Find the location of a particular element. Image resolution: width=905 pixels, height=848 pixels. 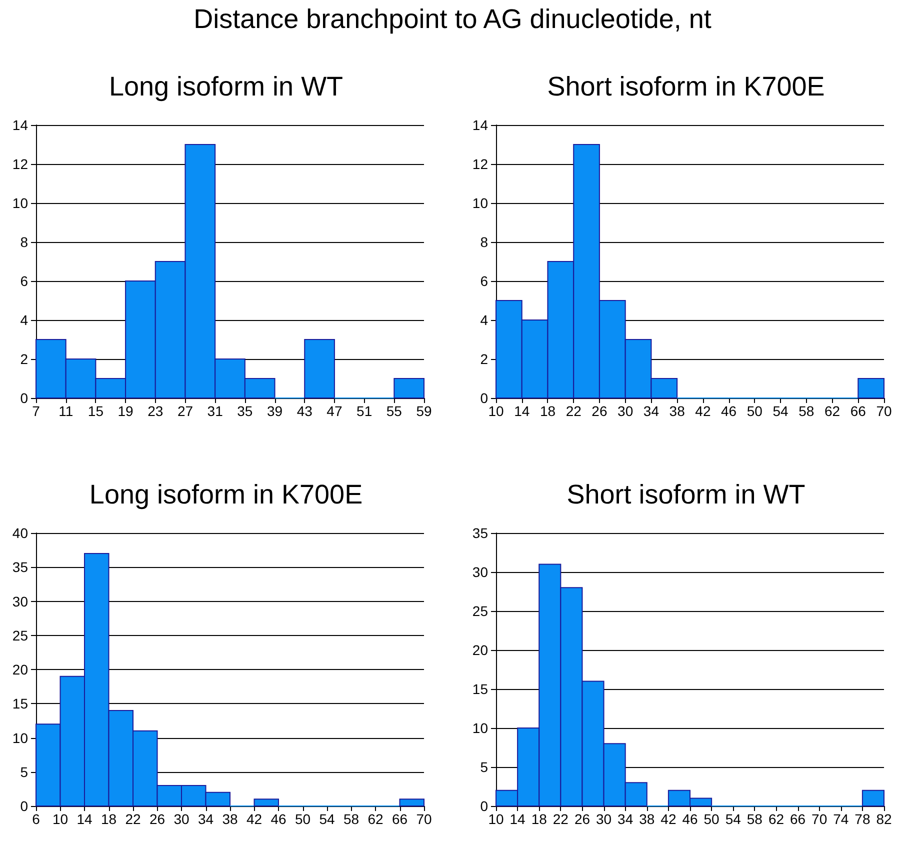

chart-title: Short isoform in WT is located at coordinates (686, 495).